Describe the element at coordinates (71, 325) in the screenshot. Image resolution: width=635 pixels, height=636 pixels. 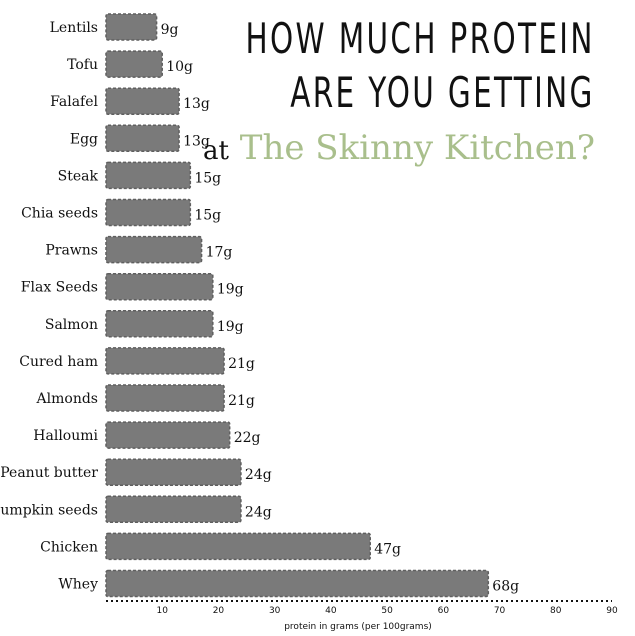
I see `category-label: Salmon` at that location.